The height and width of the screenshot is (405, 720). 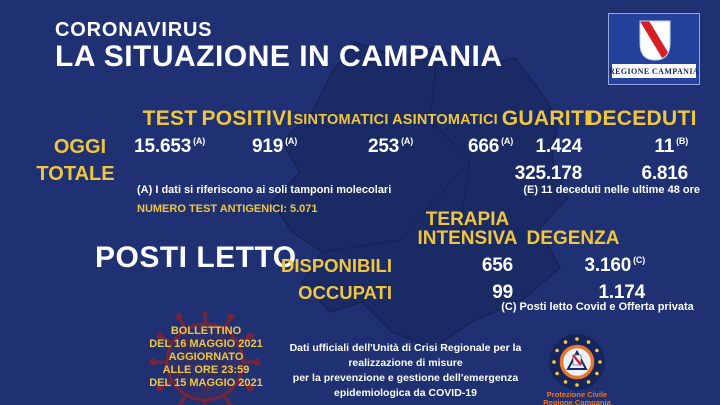 I want to click on value-positivi-oggi-sup: (A), so click(x=291, y=140).